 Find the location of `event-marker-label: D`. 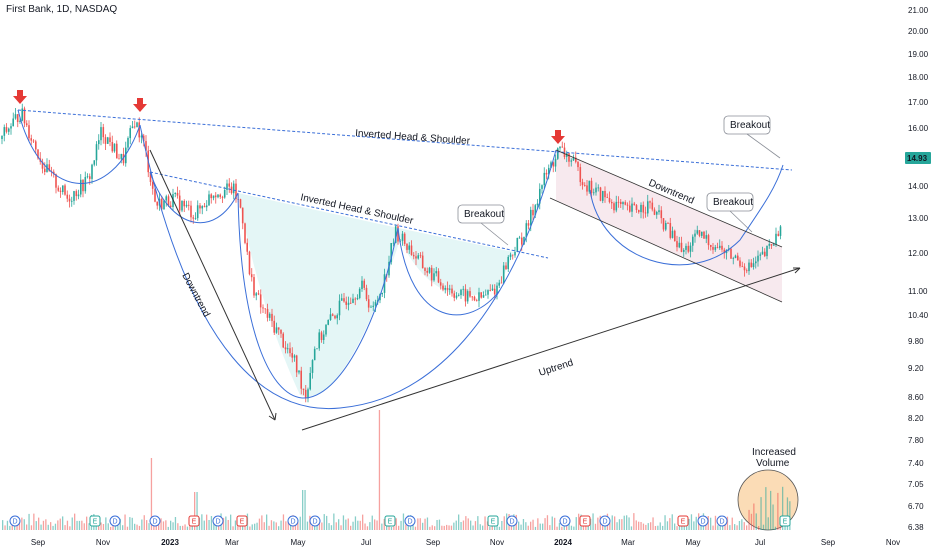

event-marker-label: D is located at coordinates (564, 522).